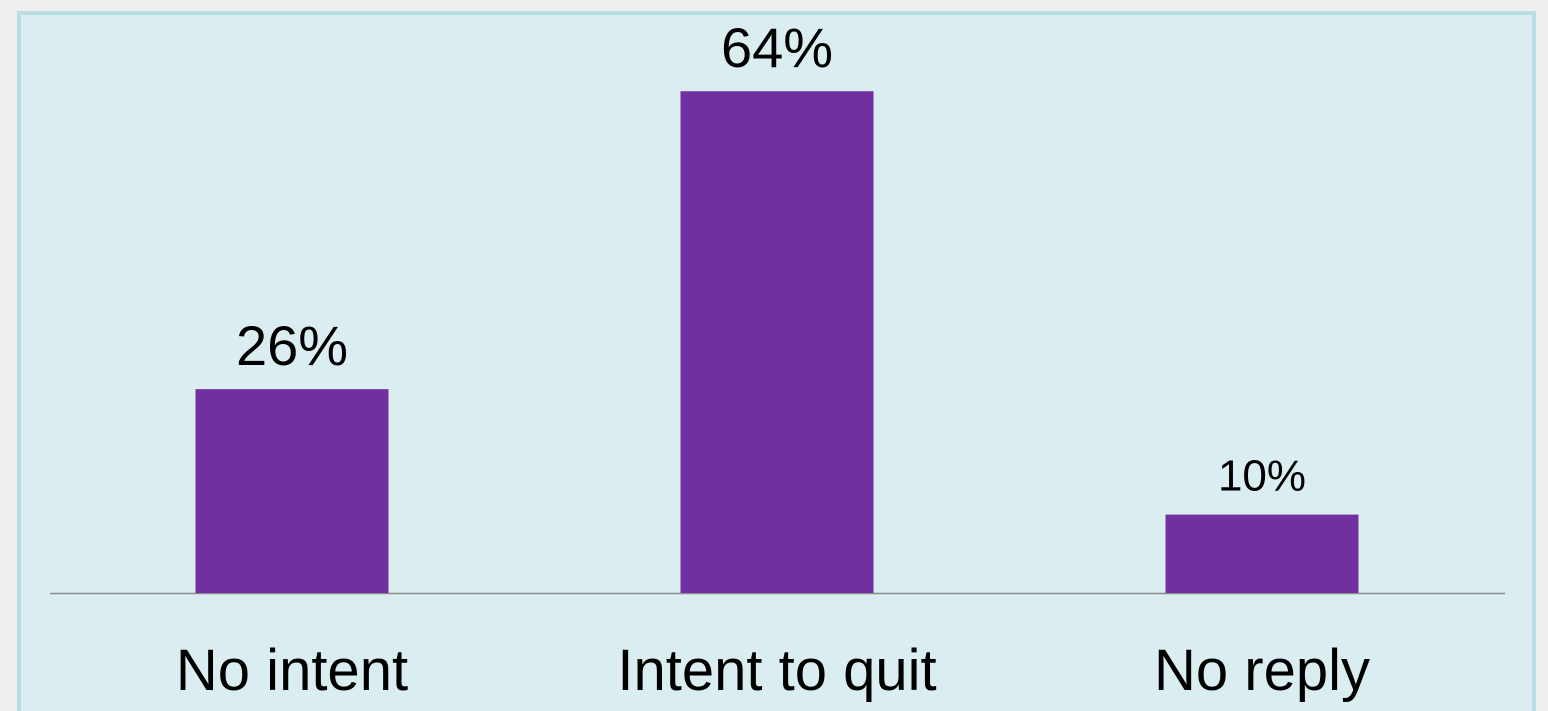  Describe the element at coordinates (777, 47) in the screenshot. I see `data-label: 64%` at that location.